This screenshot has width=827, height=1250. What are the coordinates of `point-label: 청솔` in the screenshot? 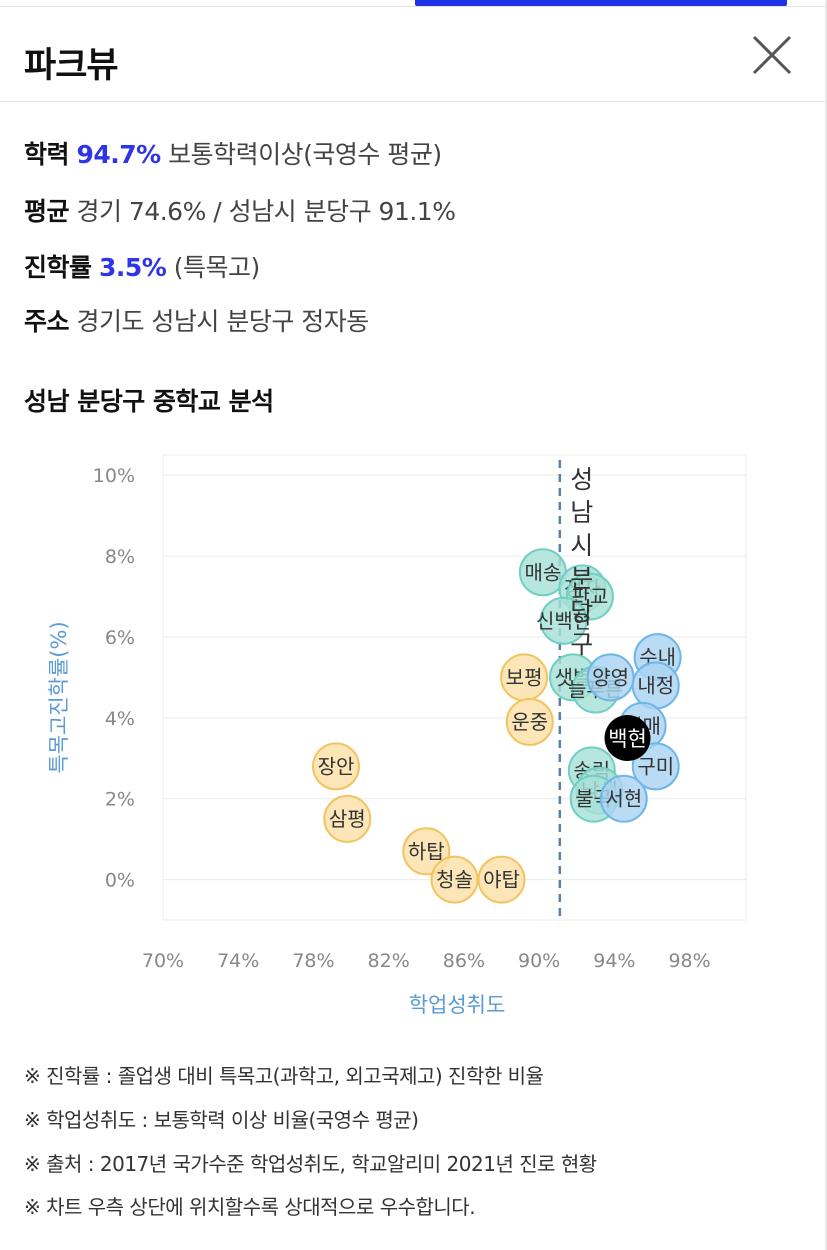 It's located at (454, 880).